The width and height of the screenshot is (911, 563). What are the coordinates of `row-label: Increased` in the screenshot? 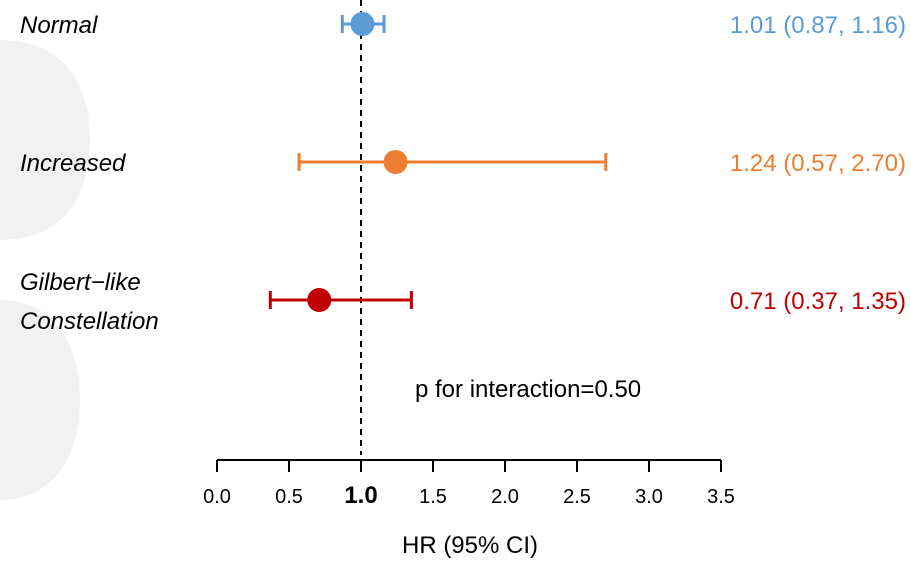 It's located at (73, 163).